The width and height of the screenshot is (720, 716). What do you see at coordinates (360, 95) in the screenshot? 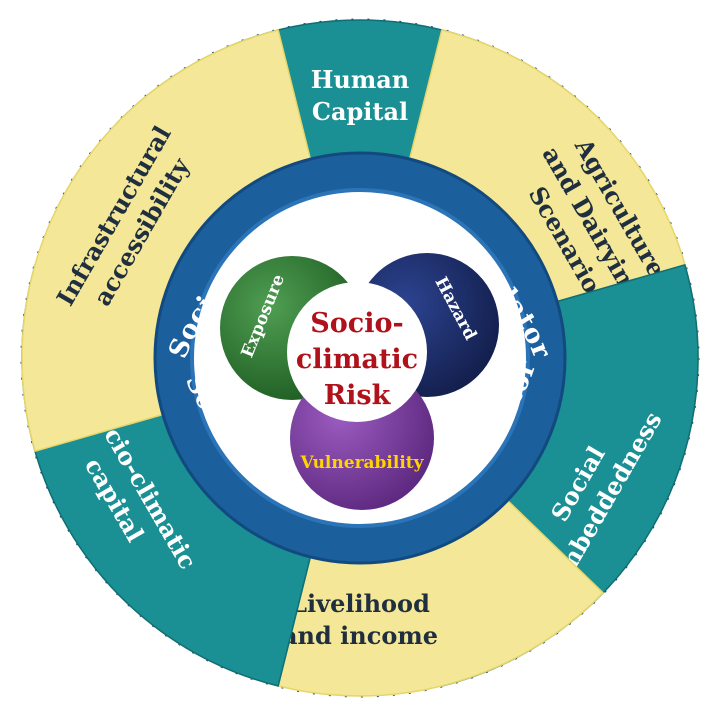
I see `segment-label-human: Human Capital` at bounding box center [360, 95].